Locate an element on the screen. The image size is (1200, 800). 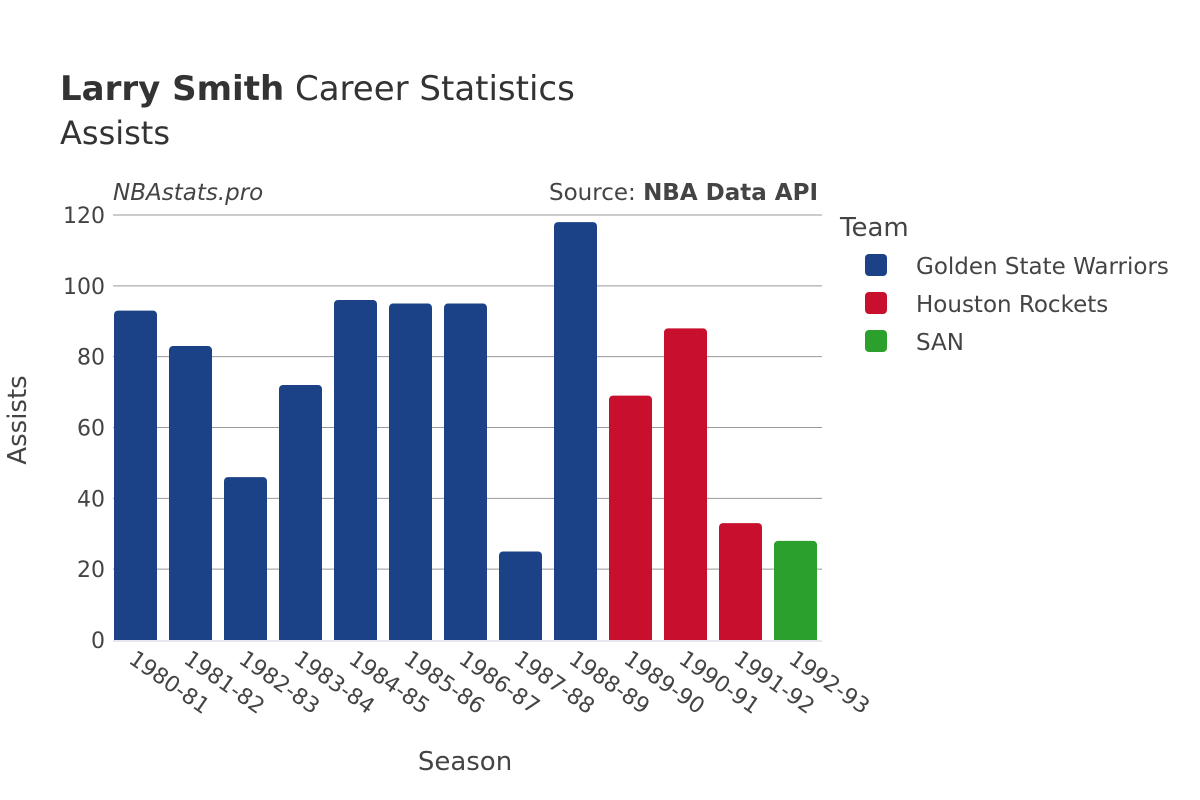
y-tick-label: 80 is located at coordinates (91, 358).